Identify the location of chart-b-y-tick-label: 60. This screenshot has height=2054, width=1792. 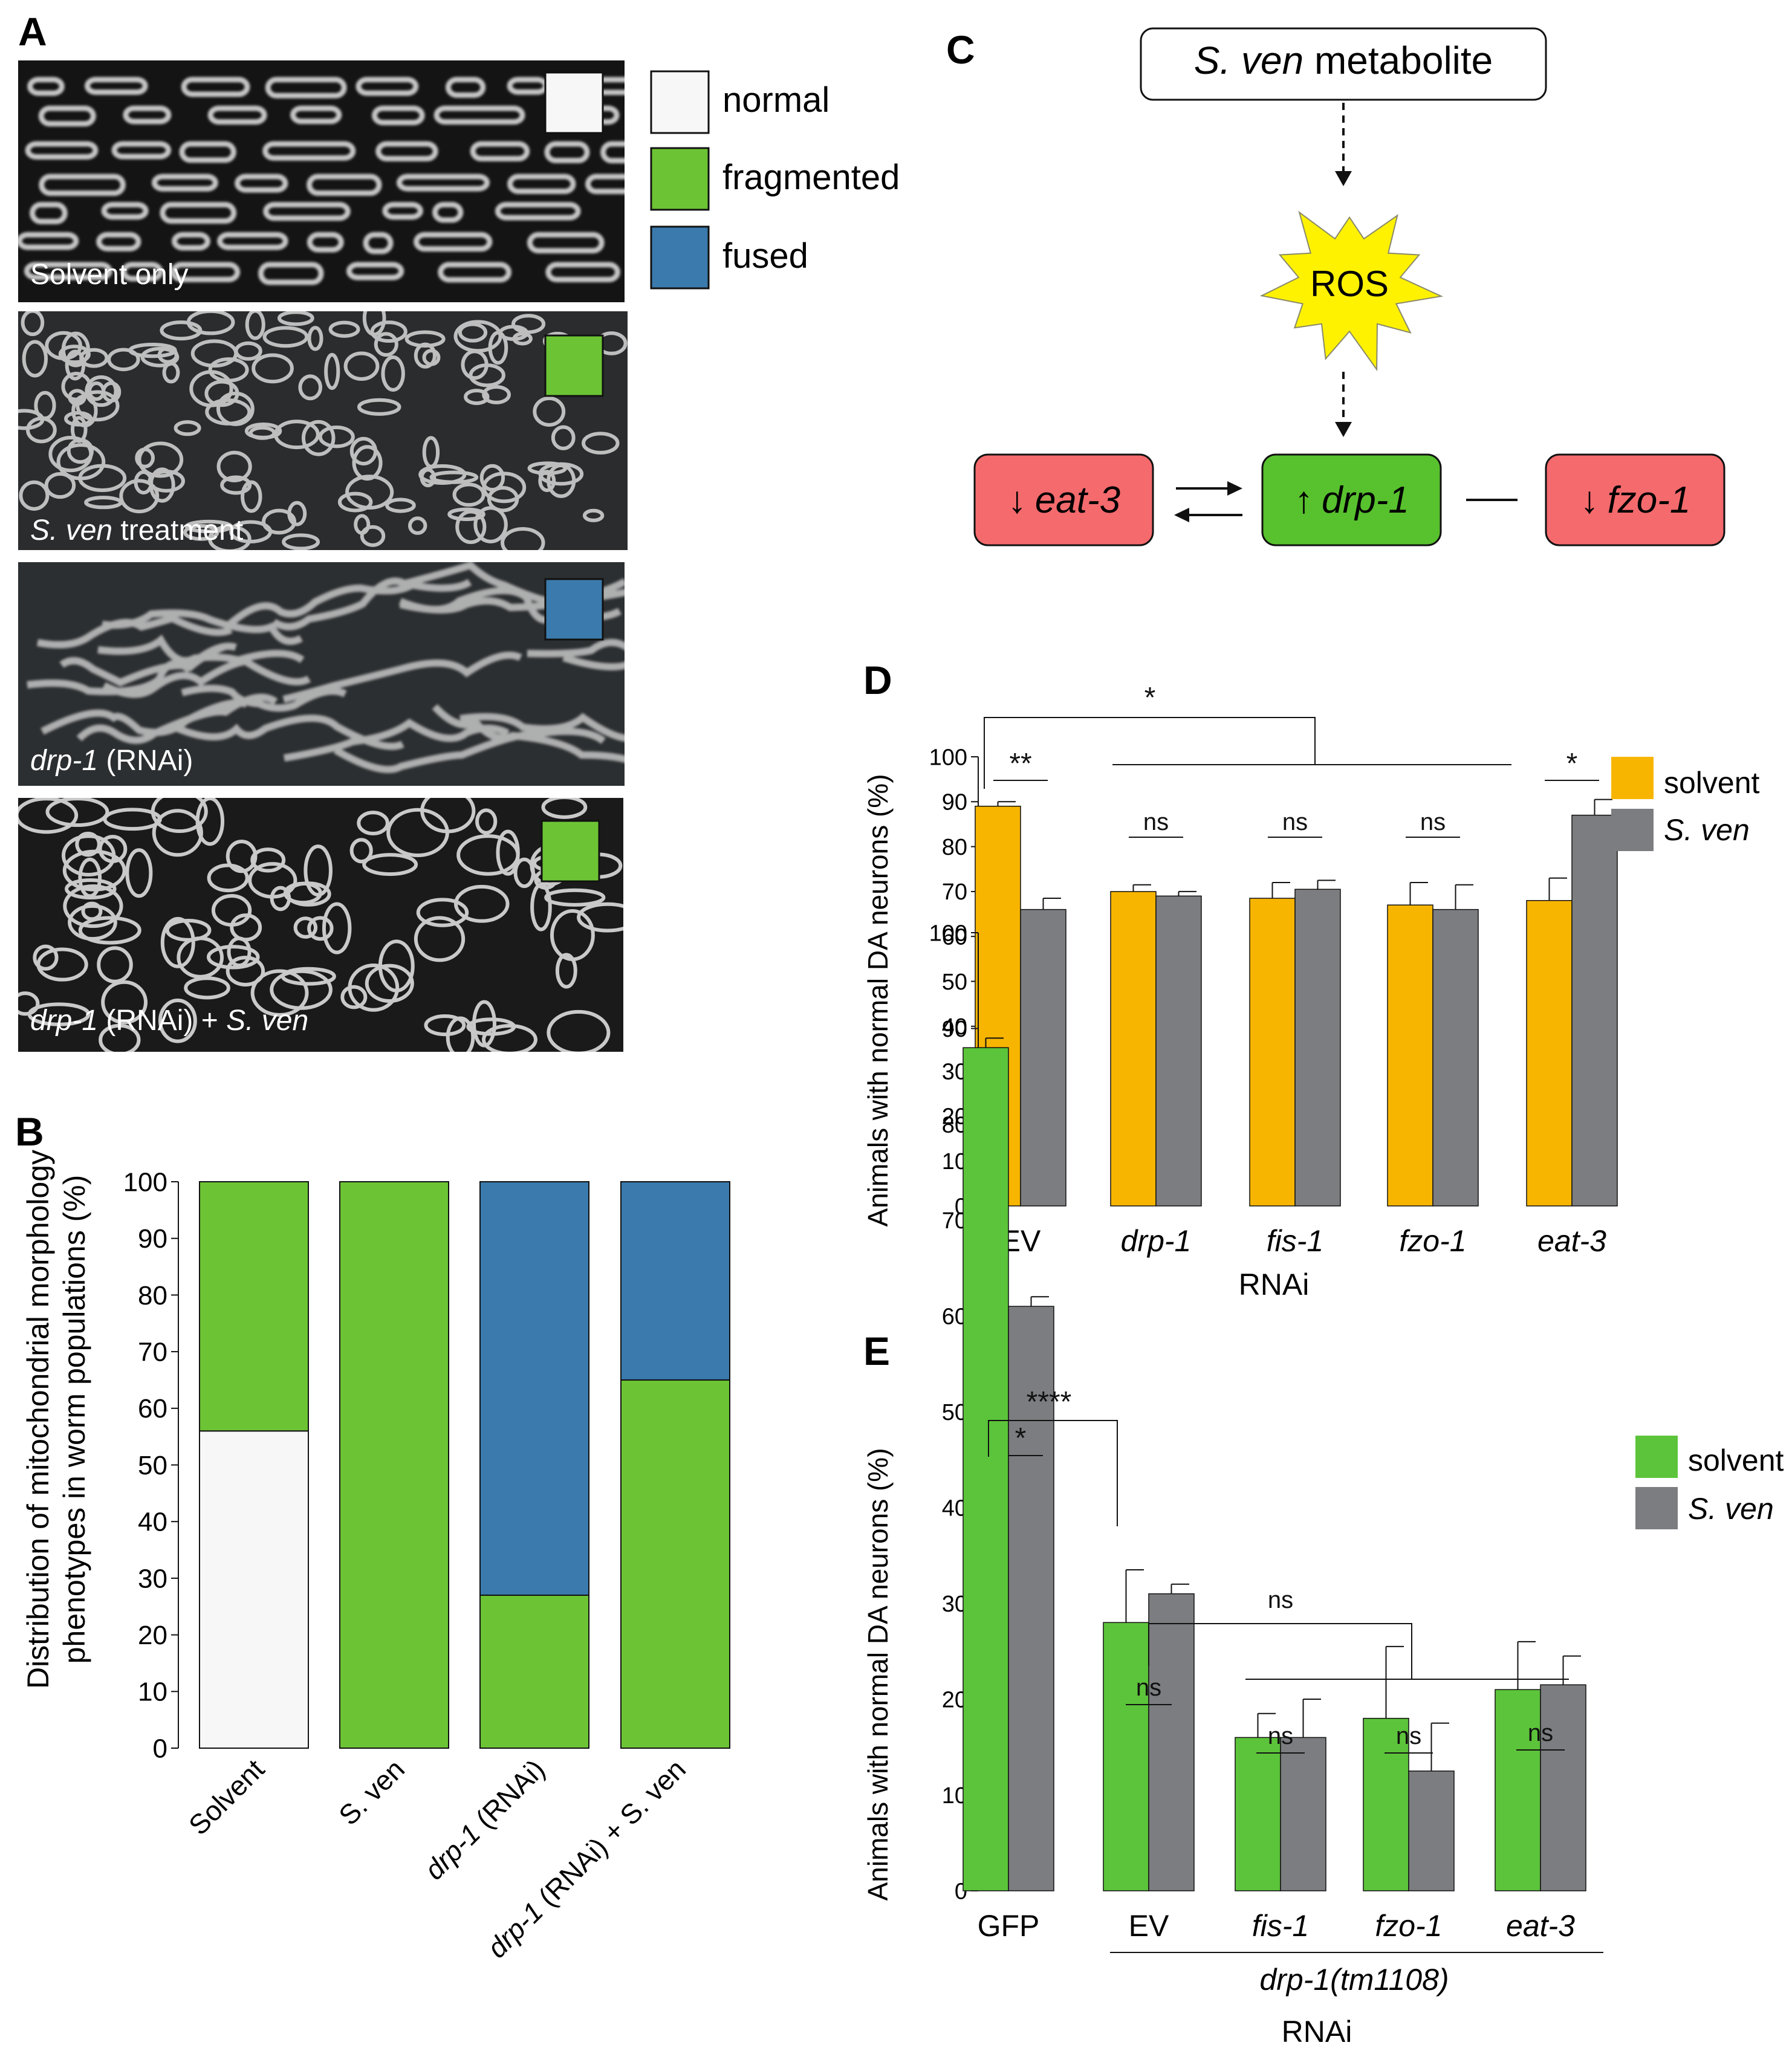
(153, 1409).